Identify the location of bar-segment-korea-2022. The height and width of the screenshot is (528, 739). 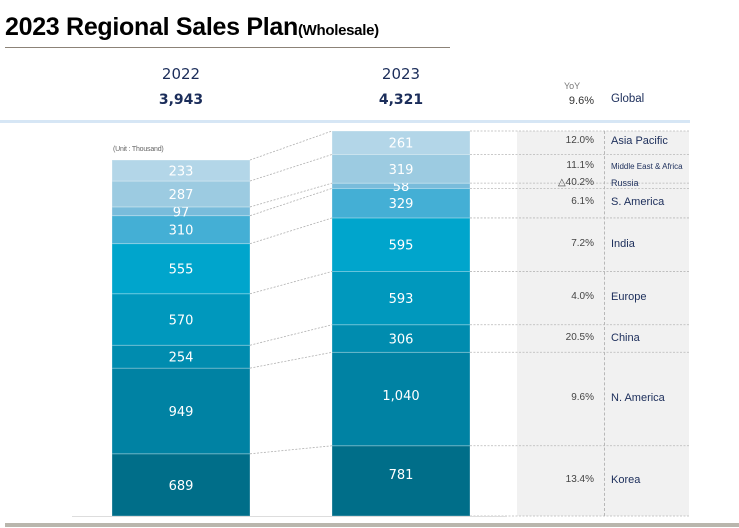
(181, 485).